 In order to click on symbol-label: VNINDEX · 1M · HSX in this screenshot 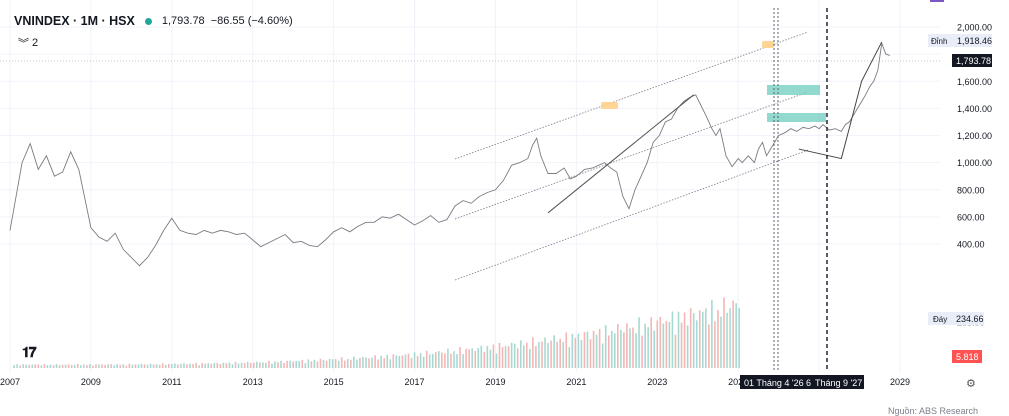, I will do `click(74, 21)`.